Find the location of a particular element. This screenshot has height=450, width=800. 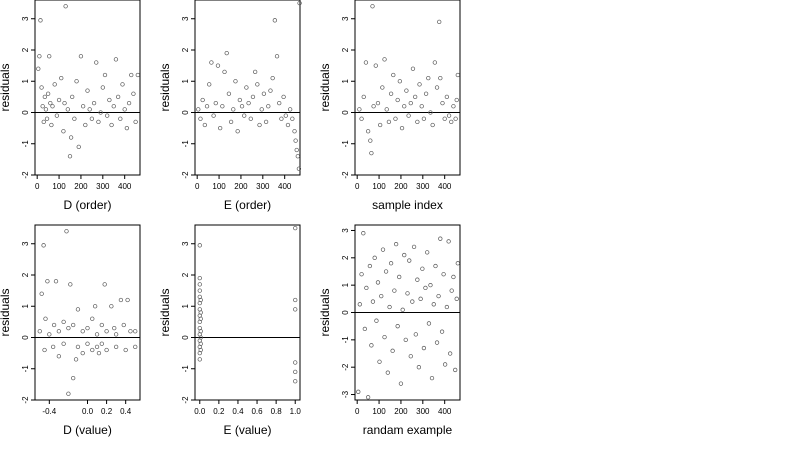

panel-e-order: 0 100 200 300 400 -2 -1 0 1 2 3 E (order) residuals is located at coordinates (230, 106).